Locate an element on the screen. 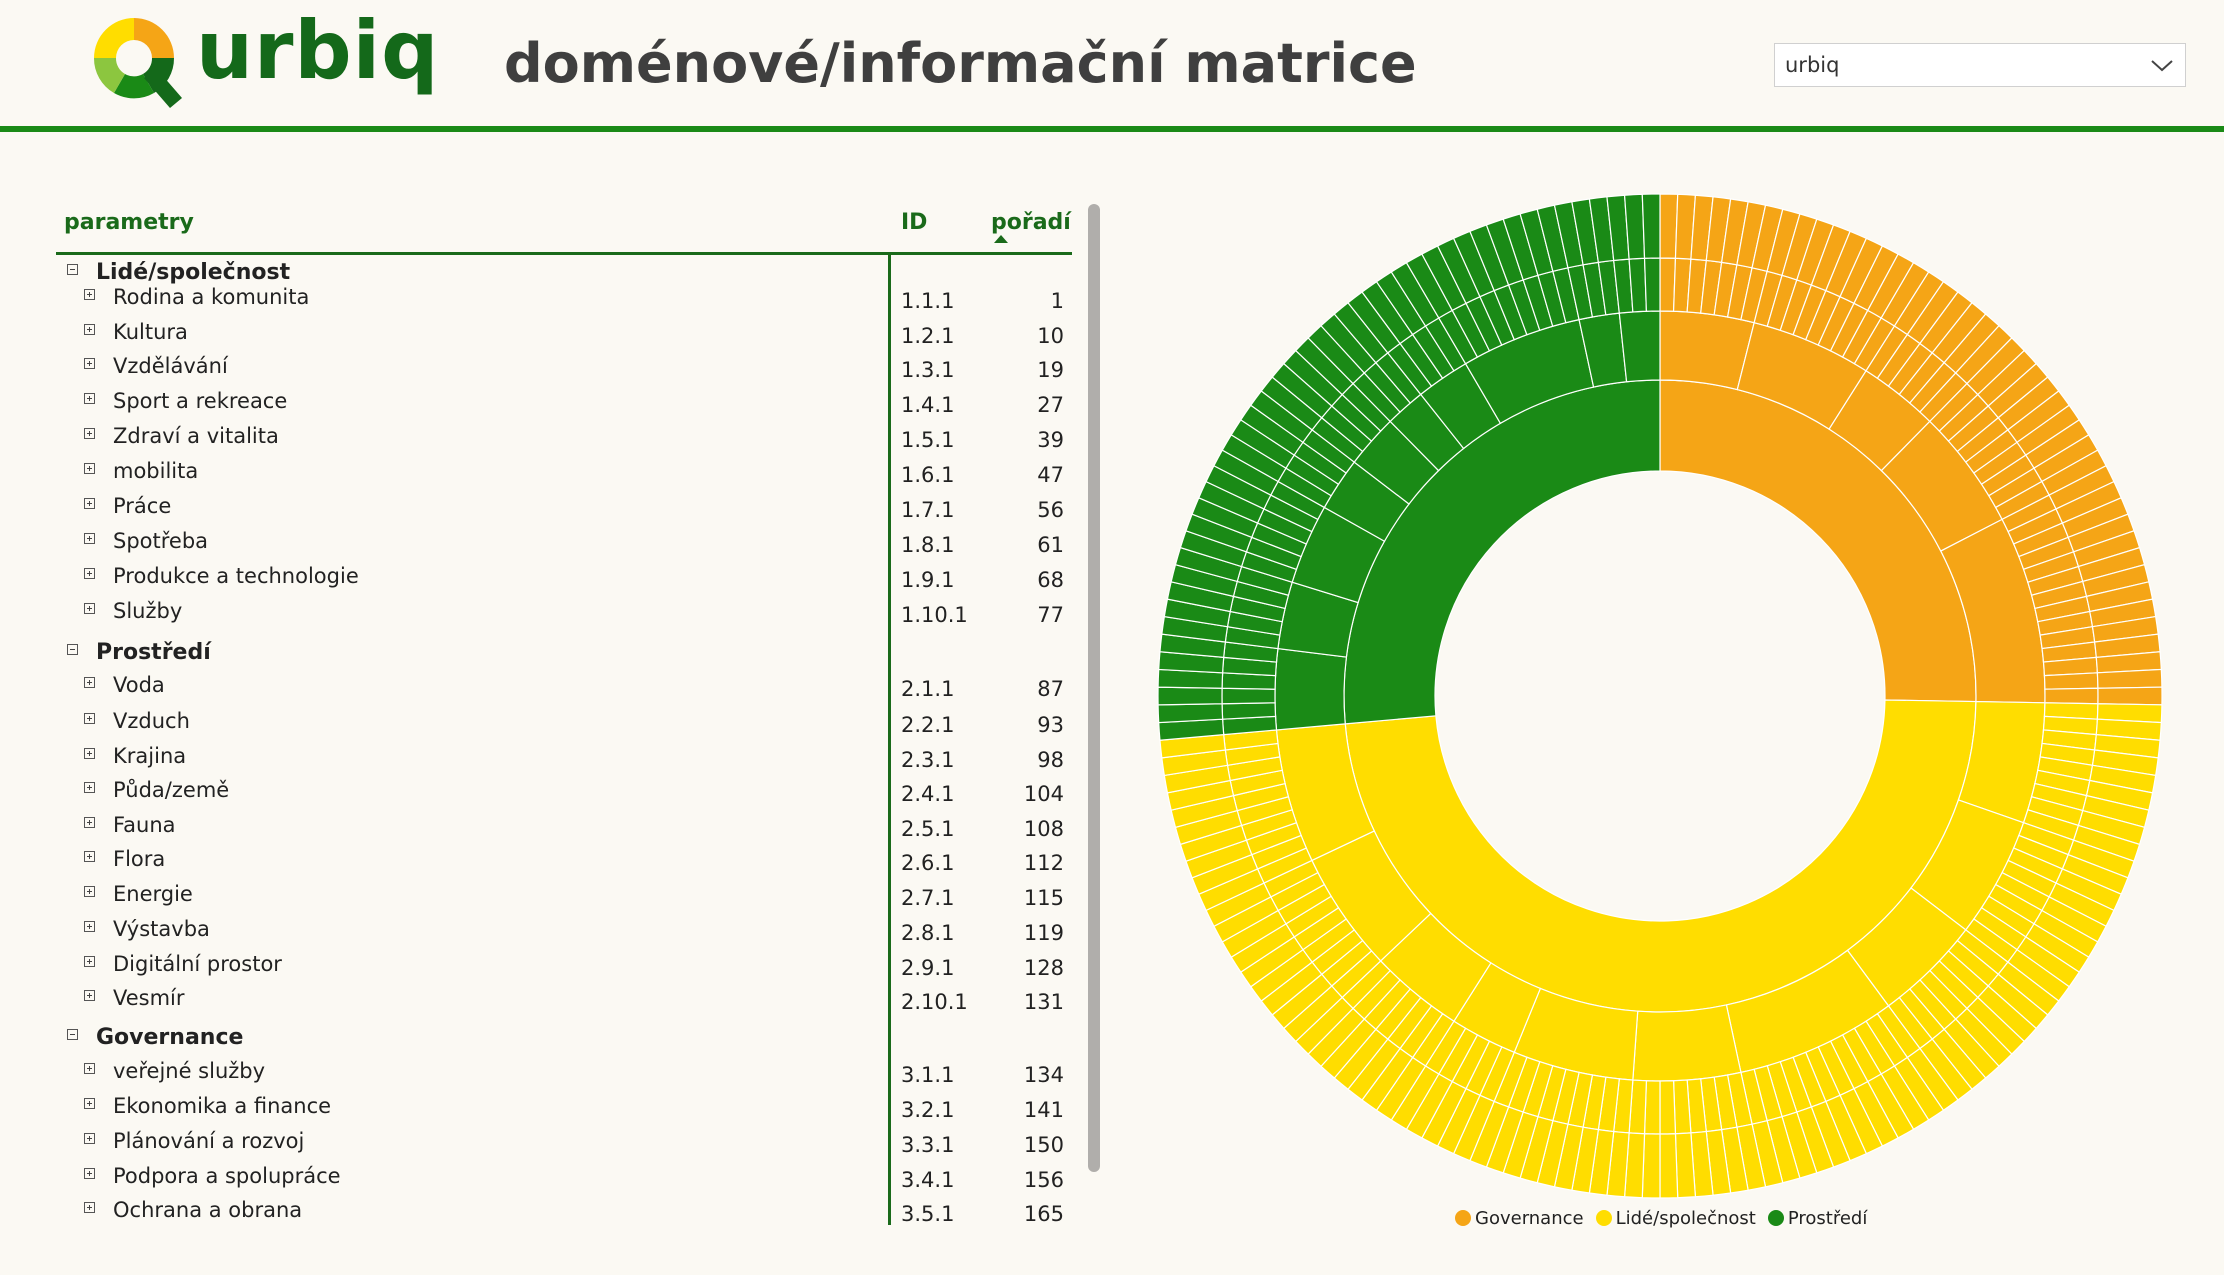 Image resolution: width=2224 pixels, height=1275 pixels. group-row: Lidé/společnost is located at coordinates (564, 275).